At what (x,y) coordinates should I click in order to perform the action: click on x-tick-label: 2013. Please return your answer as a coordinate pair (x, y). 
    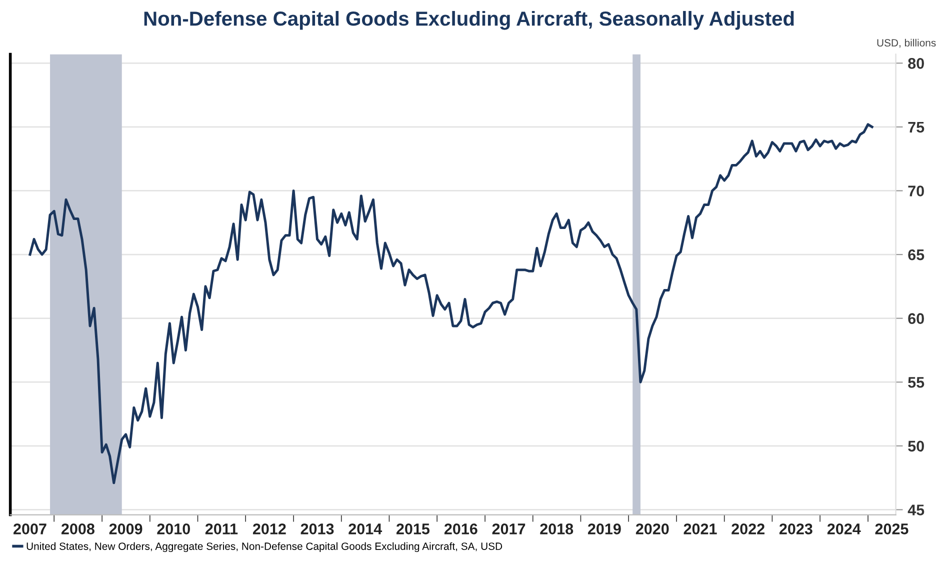
    Looking at the image, I should click on (317, 529).